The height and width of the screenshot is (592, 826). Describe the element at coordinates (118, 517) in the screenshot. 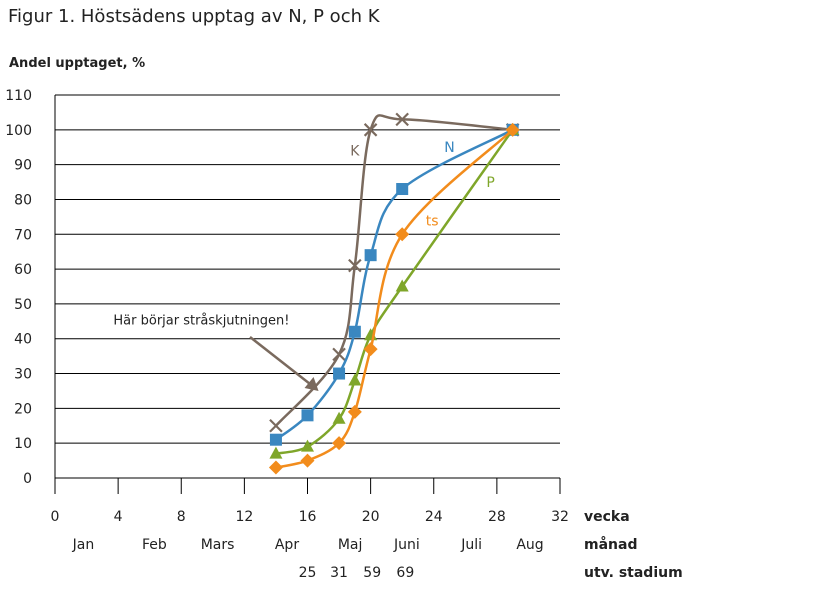

I see `x-tick-label: 4` at that location.